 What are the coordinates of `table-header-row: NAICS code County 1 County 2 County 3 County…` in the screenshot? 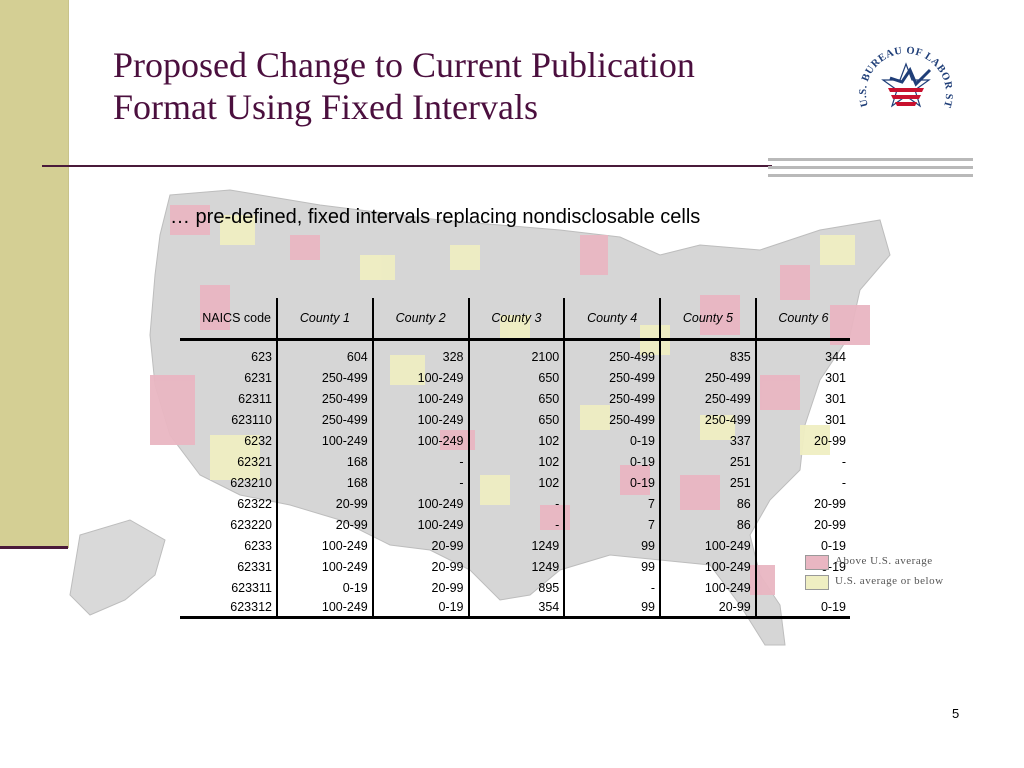 It's located at (515, 319).